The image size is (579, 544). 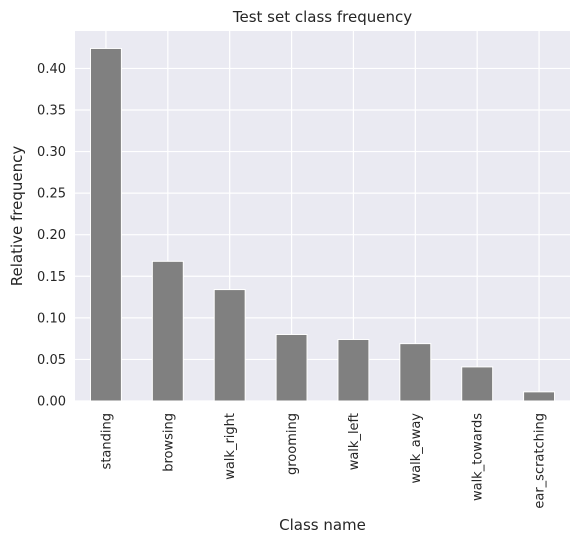 I want to click on x-tick-label: grooming, so click(x=292, y=444).